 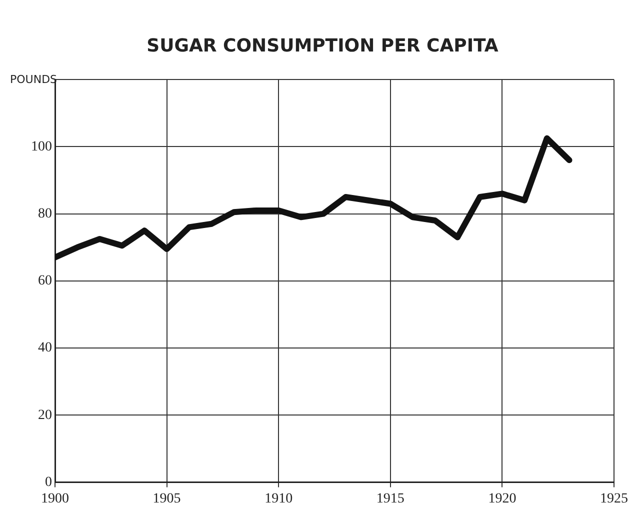 What do you see at coordinates (502, 498) in the screenshot?
I see `x-tick-label: 1920` at bounding box center [502, 498].